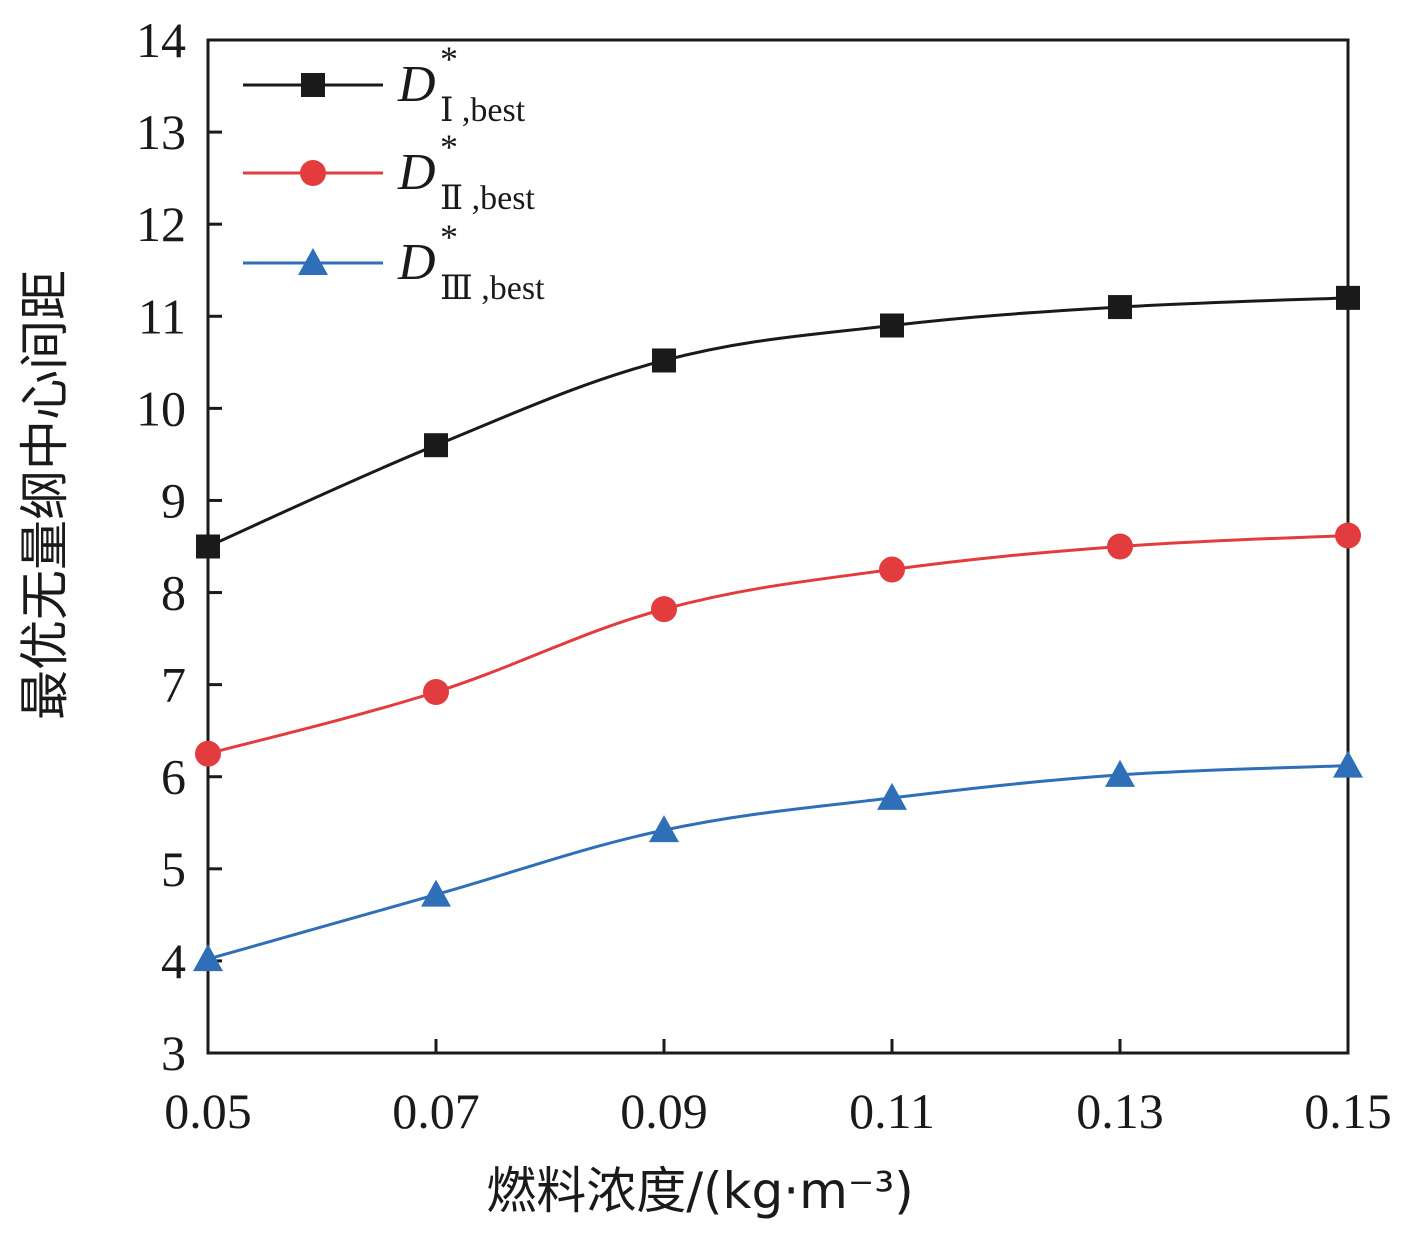 This screenshot has width=1409, height=1239. I want to click on y-tick-label: 3, so click(173, 1053).